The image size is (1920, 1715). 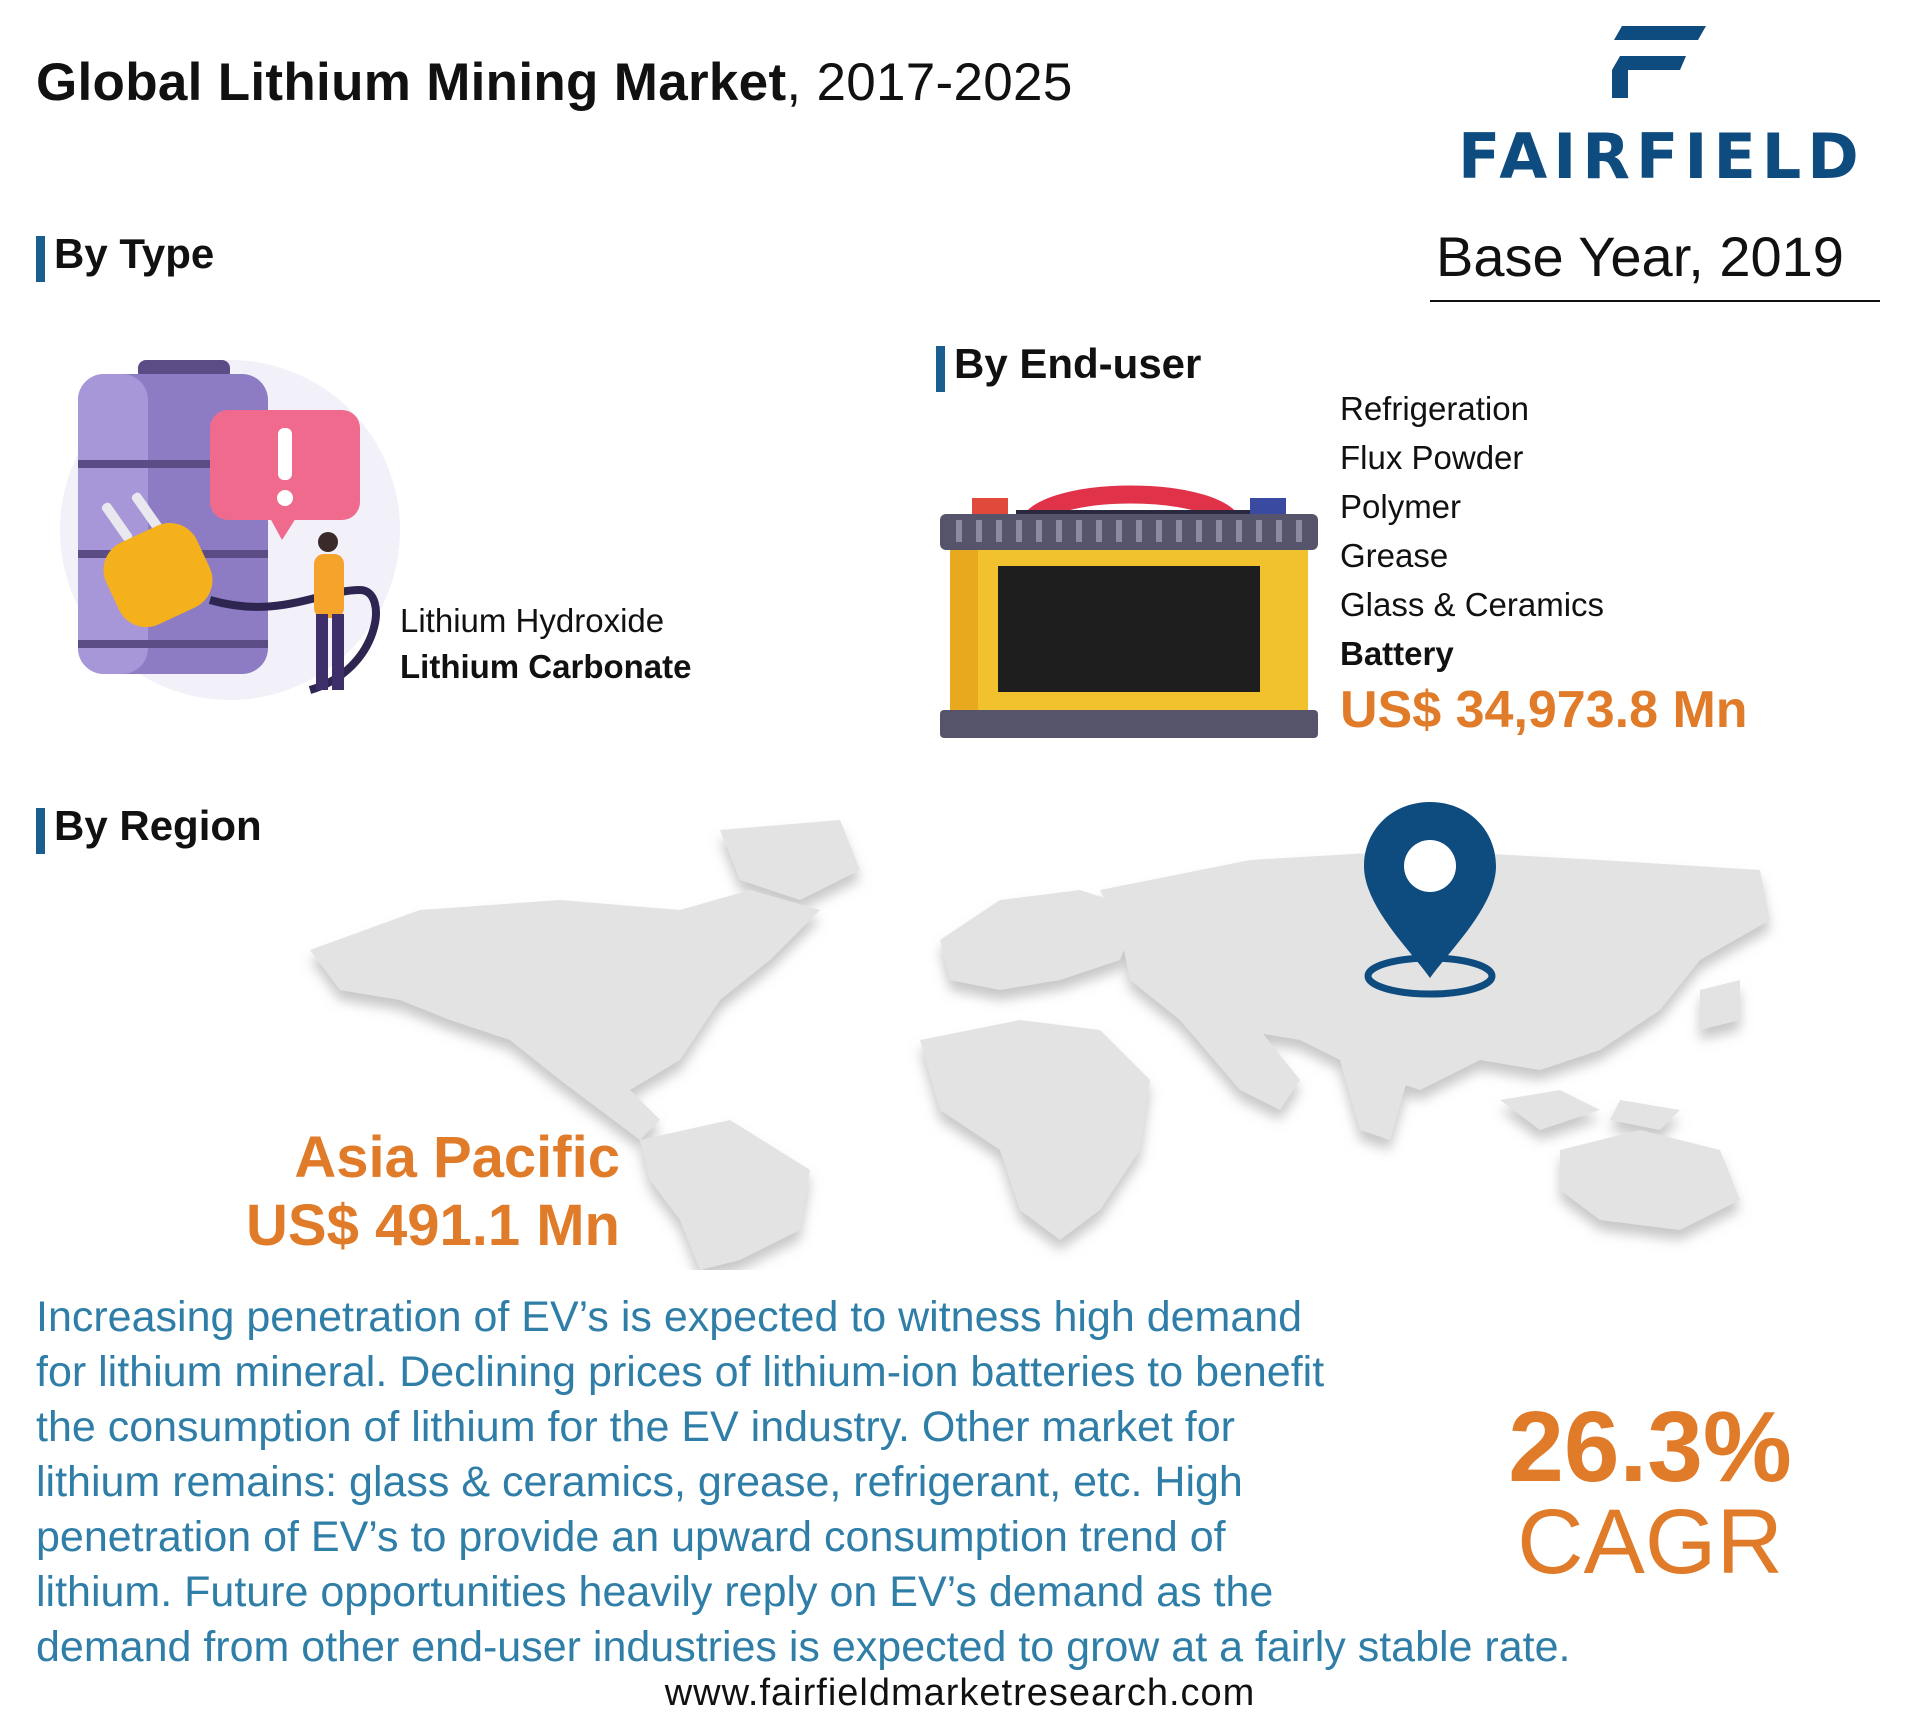 What do you see at coordinates (1397, 653) in the screenshot?
I see `end-user-item-battery: Battery` at bounding box center [1397, 653].